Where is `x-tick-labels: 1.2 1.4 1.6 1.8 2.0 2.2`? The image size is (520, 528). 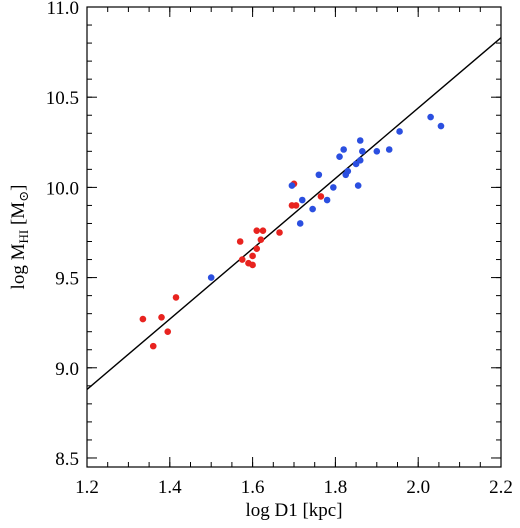 x-tick-labels: 1.2 1.4 1.6 1.8 2.0 2.2 is located at coordinates (294, 487).